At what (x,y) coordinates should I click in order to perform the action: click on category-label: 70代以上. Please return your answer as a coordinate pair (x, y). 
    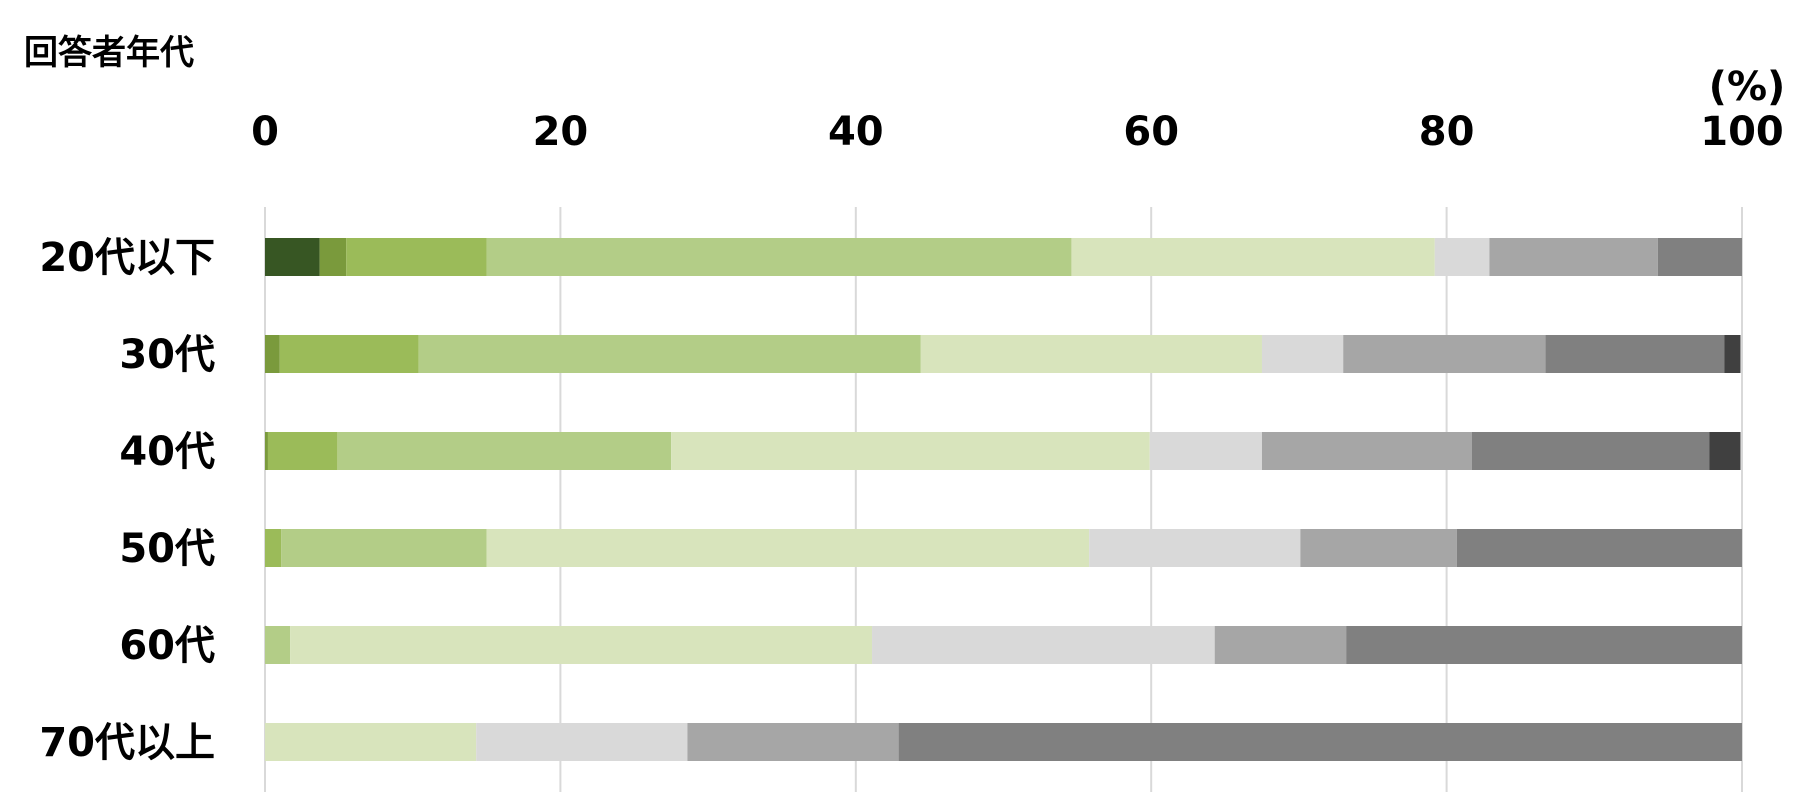
    Looking at the image, I should click on (127, 743).